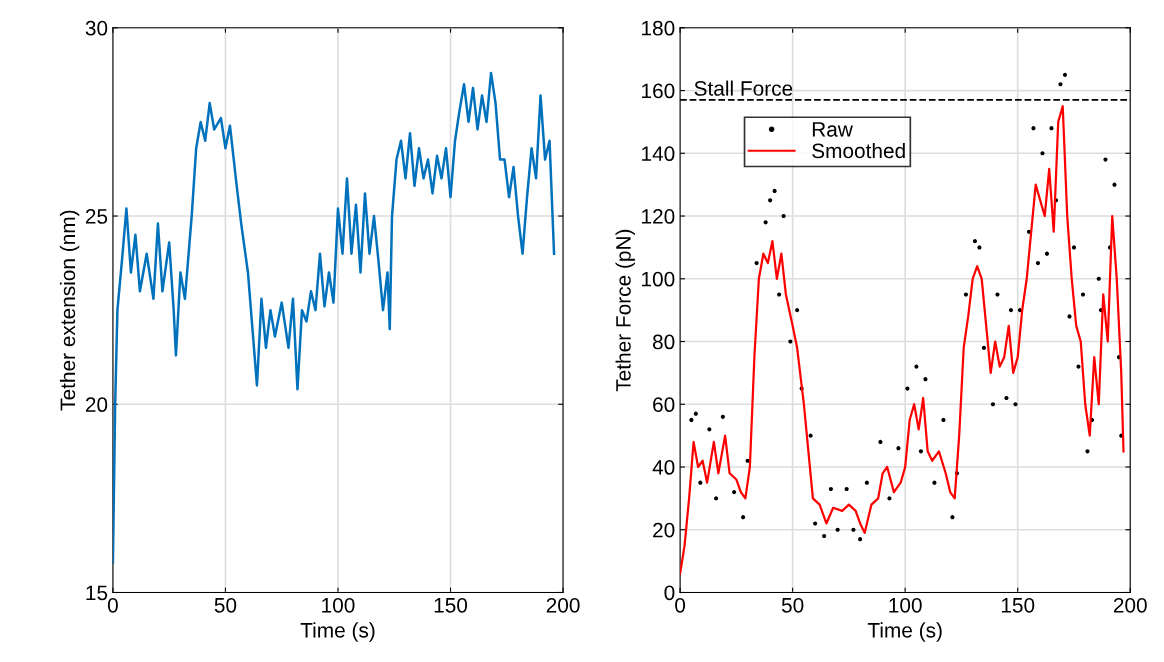 The height and width of the screenshot is (662, 1164). What do you see at coordinates (658, 28) in the screenshot?
I see `y-tick-label: 180` at bounding box center [658, 28].